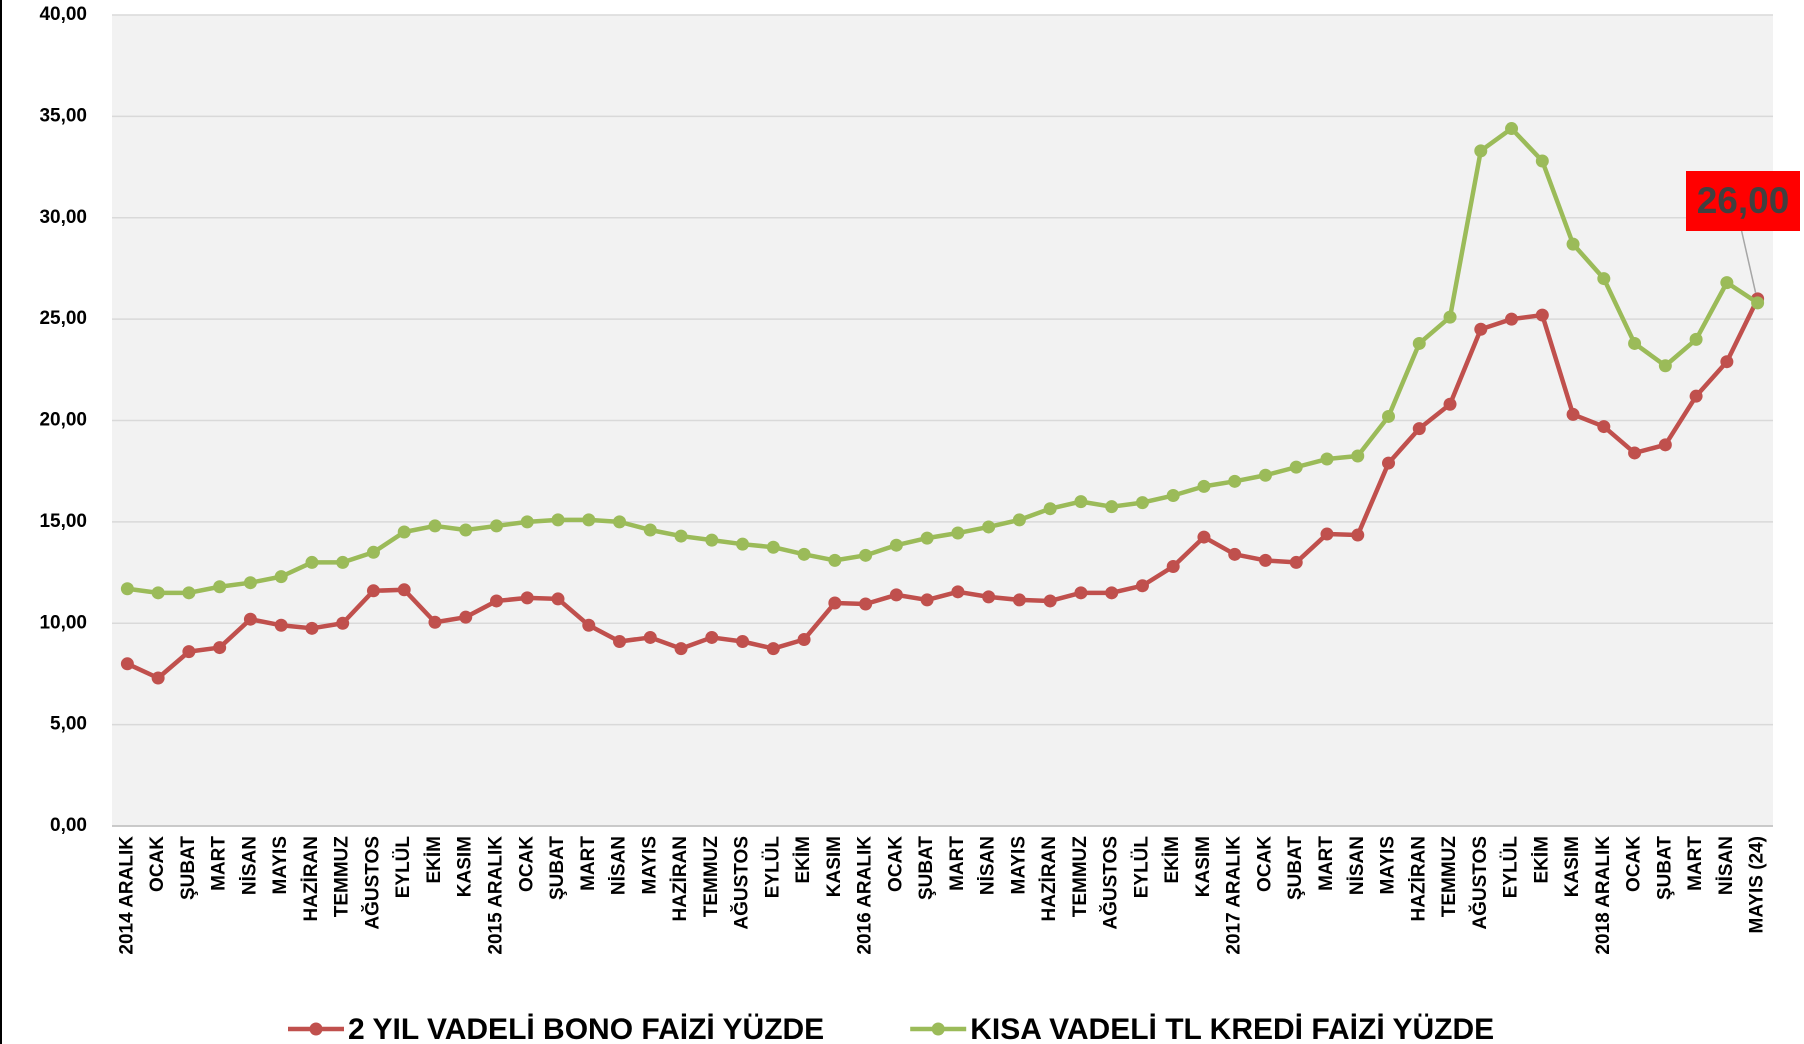 This screenshot has height=1044, width=1804. What do you see at coordinates (63, 622) in the screenshot?
I see `y-tick-label: 10,00` at bounding box center [63, 622].